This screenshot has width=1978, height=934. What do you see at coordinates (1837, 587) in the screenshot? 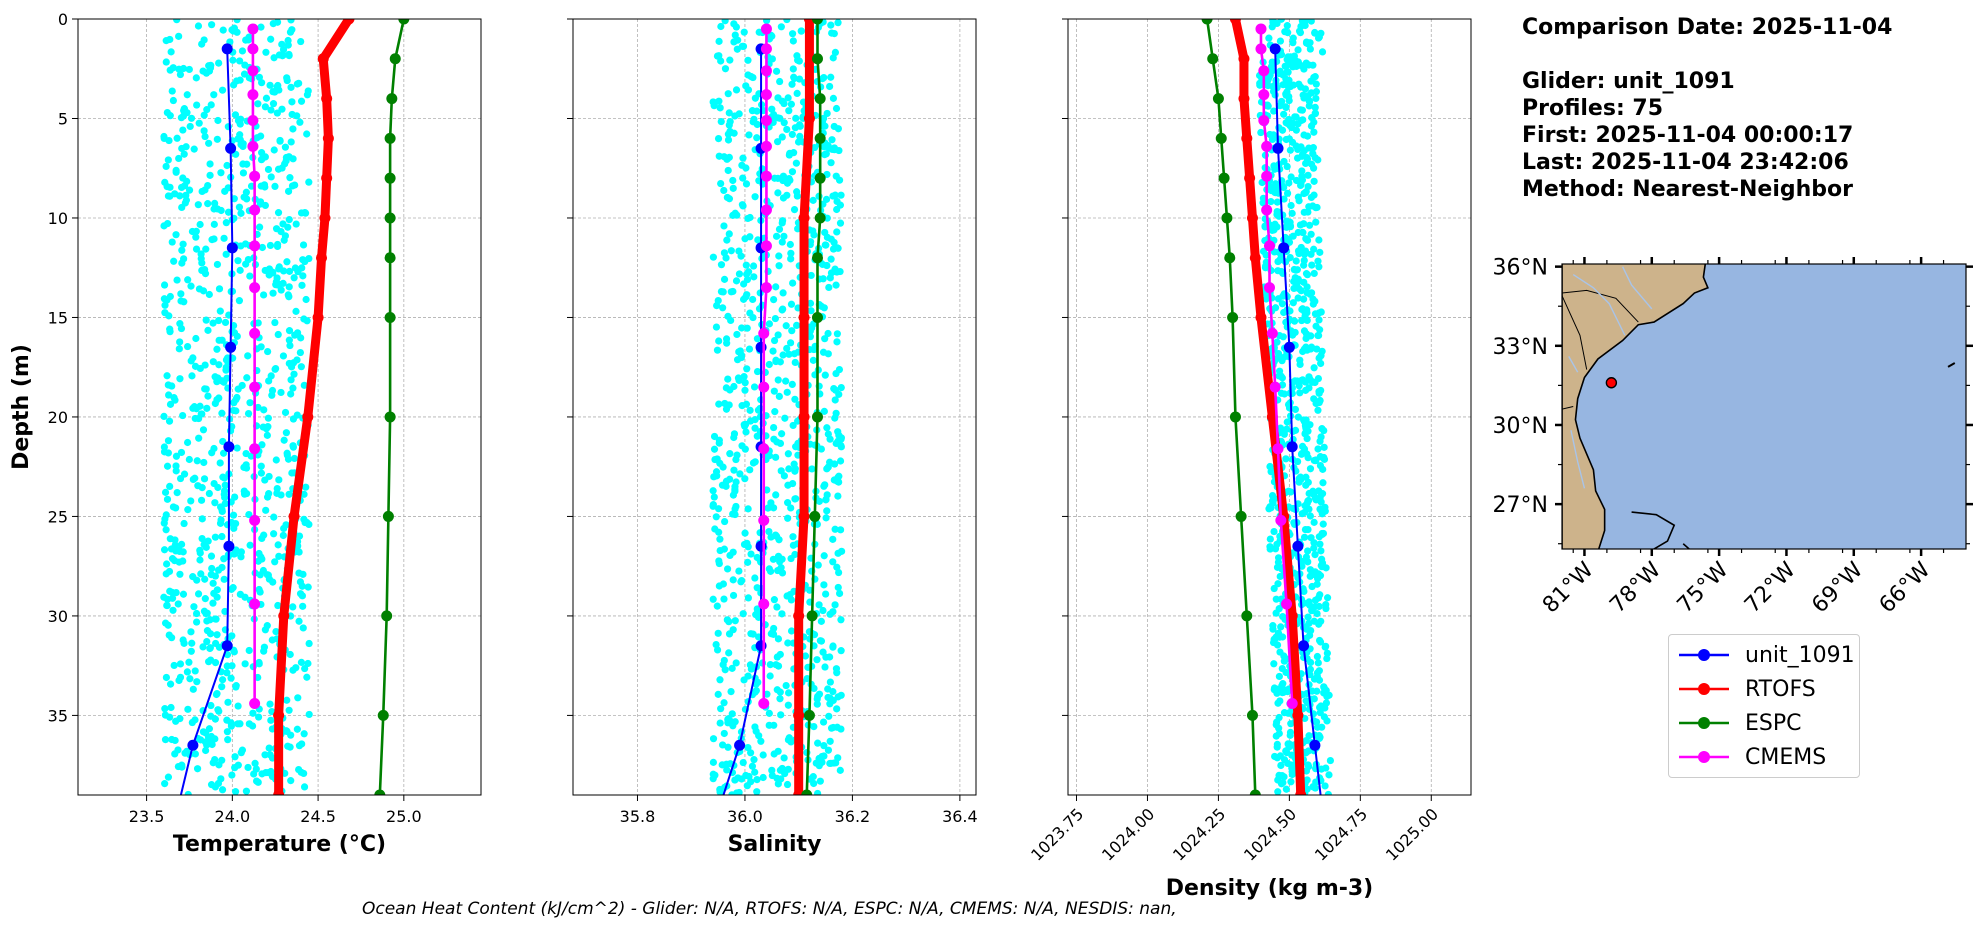
I see `lon-label: 69°W` at bounding box center [1837, 587].